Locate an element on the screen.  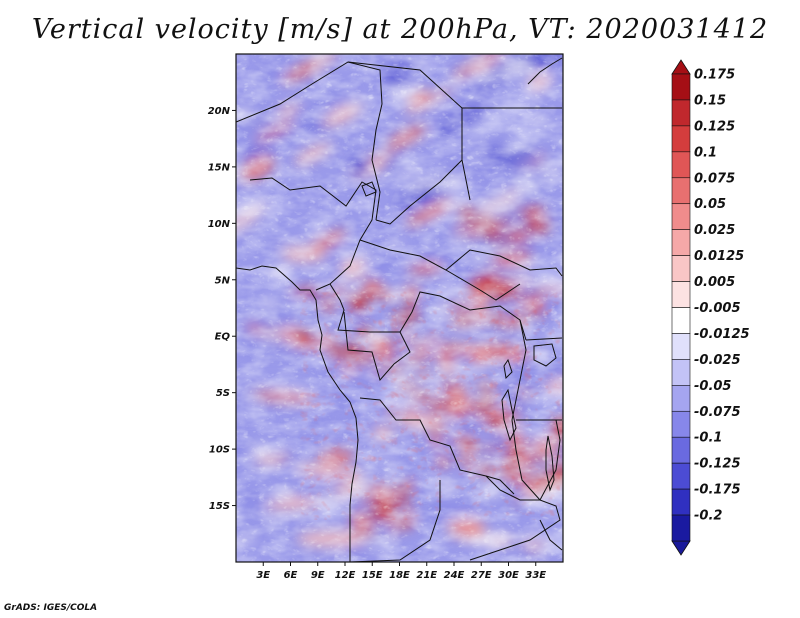
colorbar-label: 0.05 is located at coordinates (710, 204).